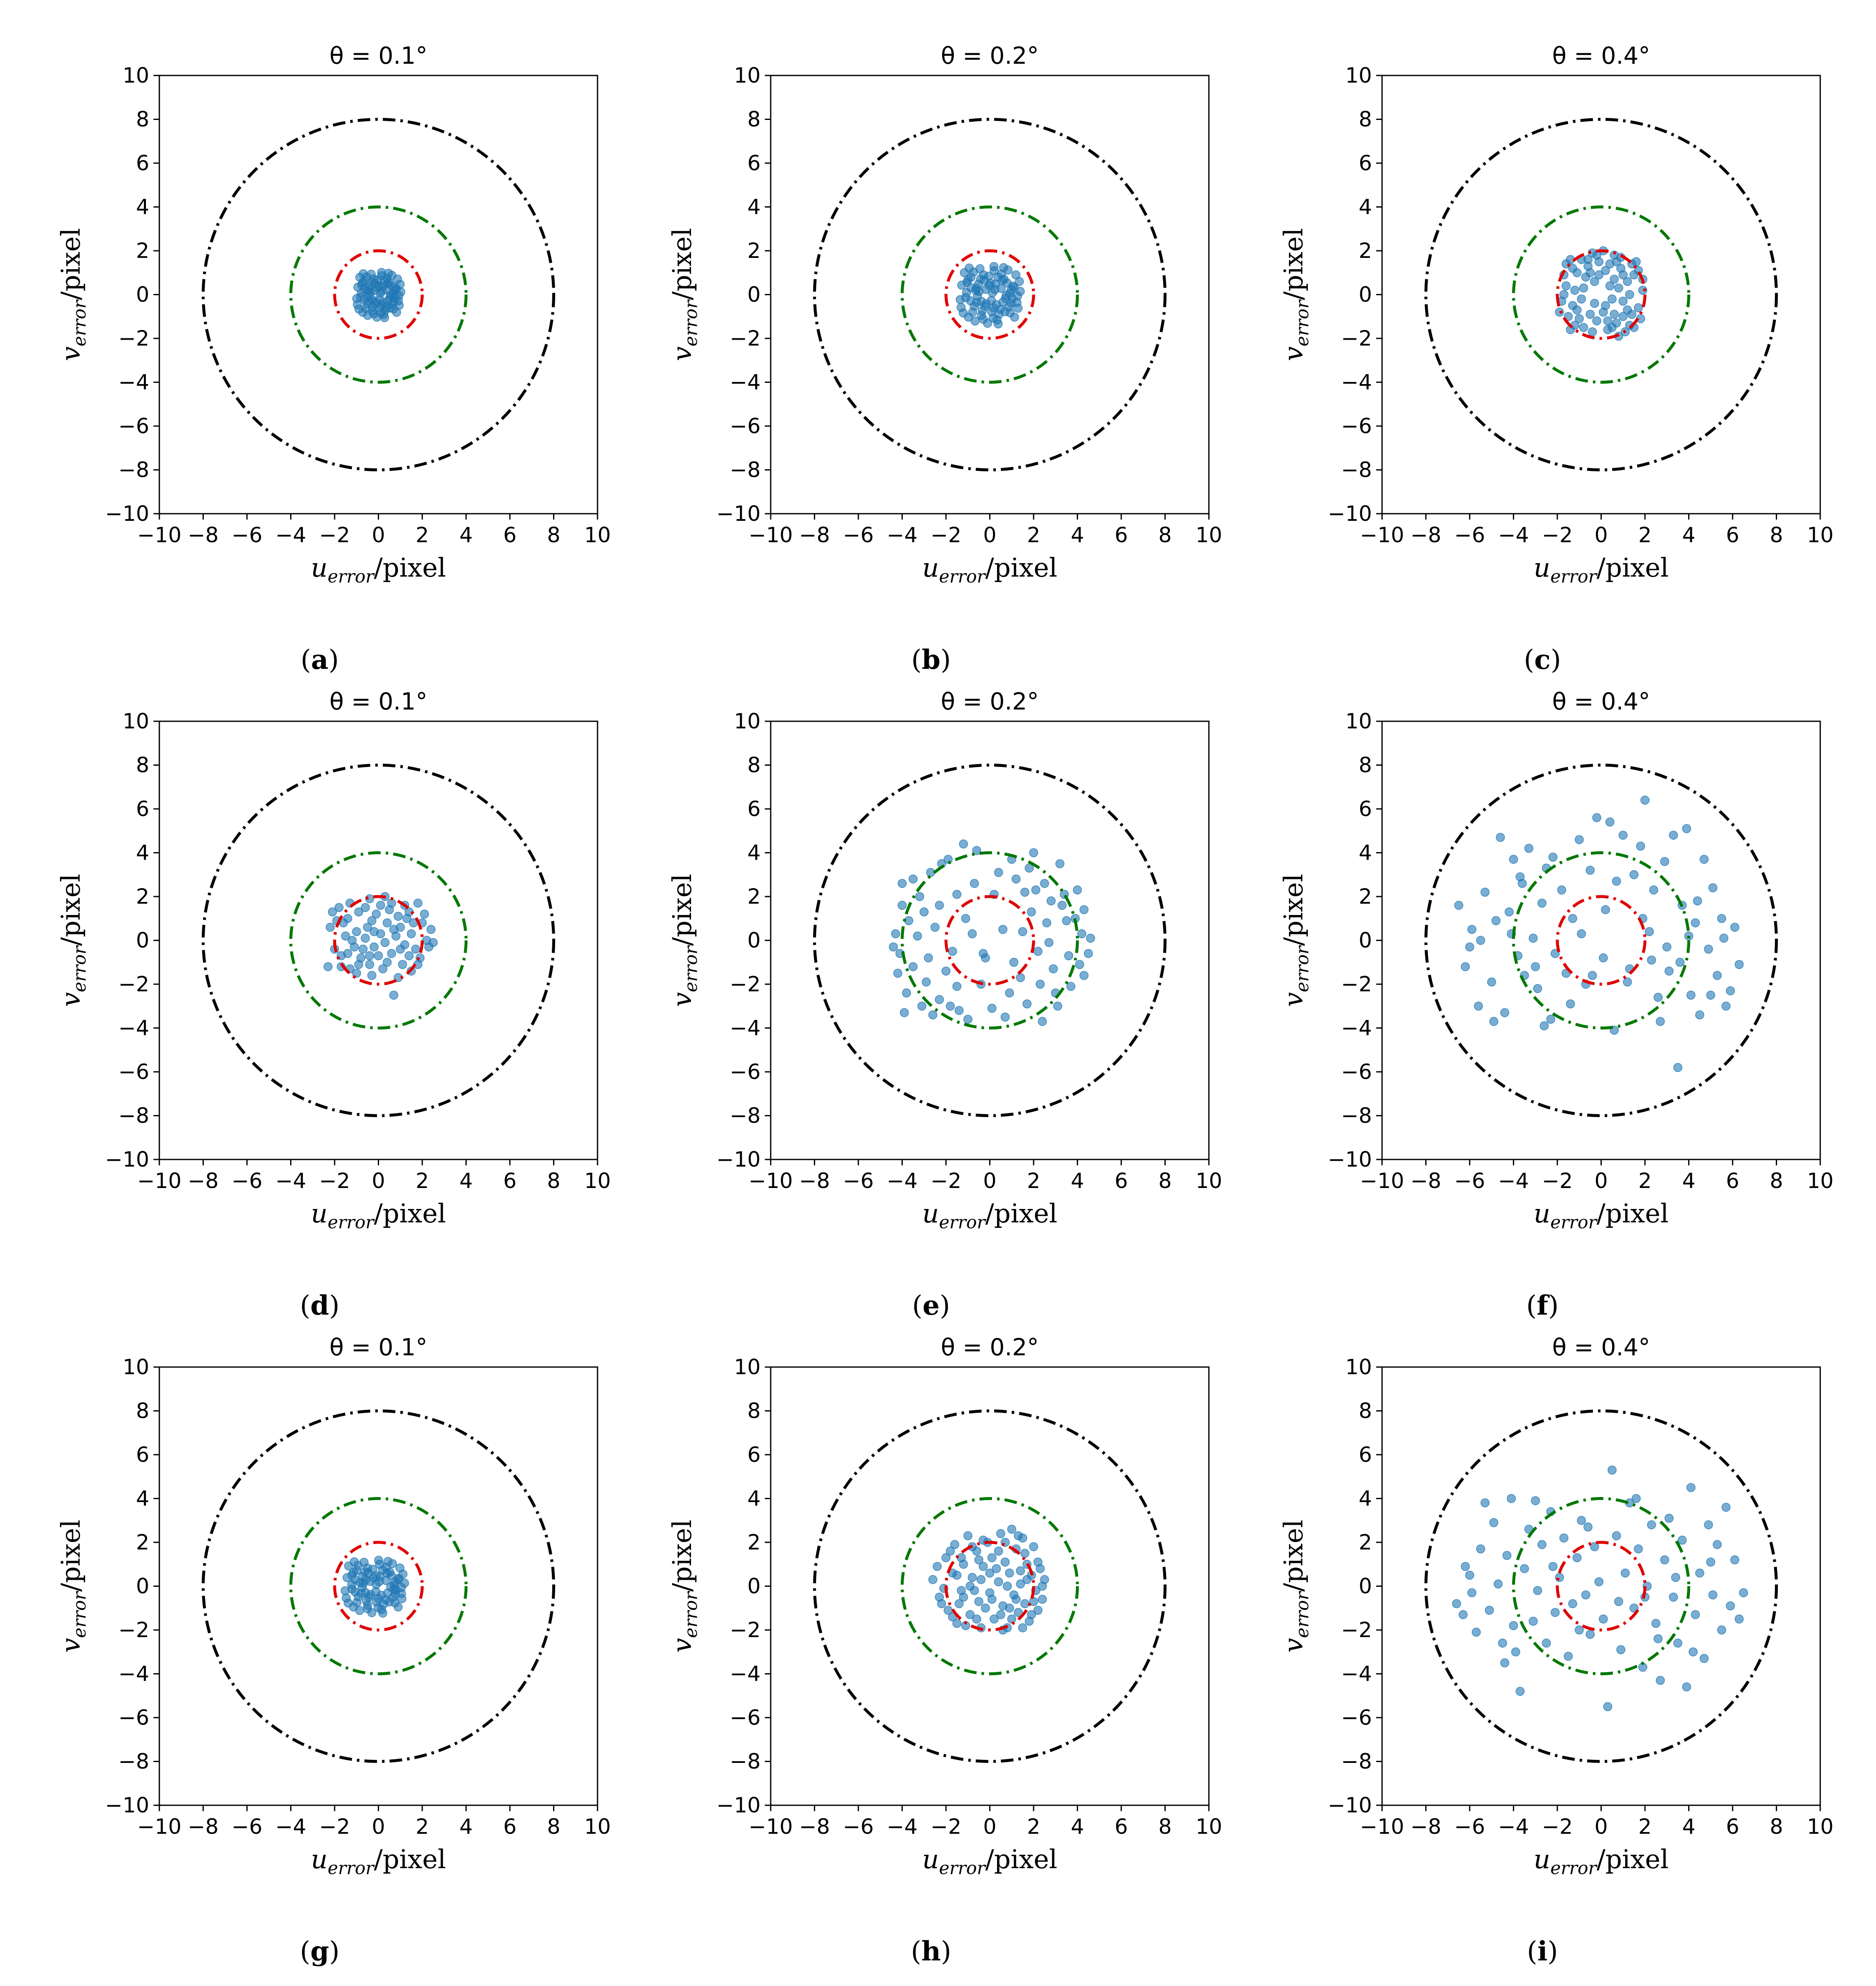  Describe the element at coordinates (320, 660) in the screenshot. I see `panel-caption: (a)` at that location.